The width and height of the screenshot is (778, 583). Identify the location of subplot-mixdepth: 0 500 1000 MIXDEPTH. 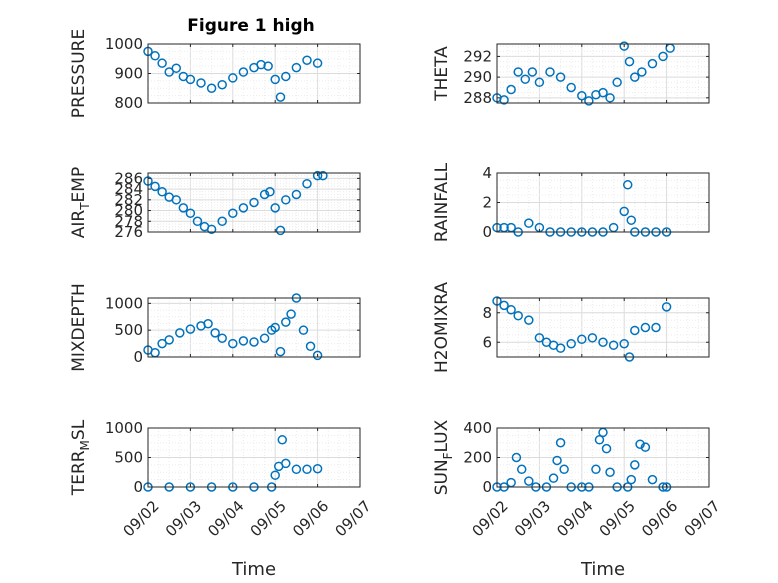
(215, 327).